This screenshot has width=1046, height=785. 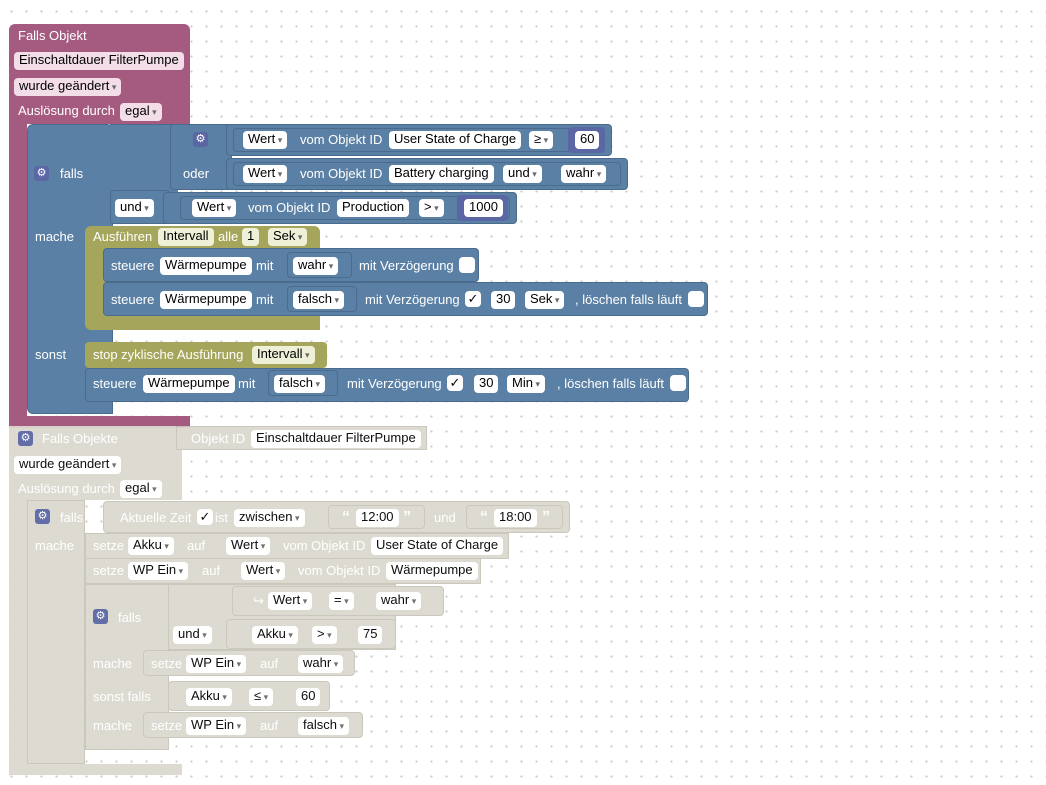 What do you see at coordinates (377, 518) in the screenshot?
I see `time-from-field: 12:00` at bounding box center [377, 518].